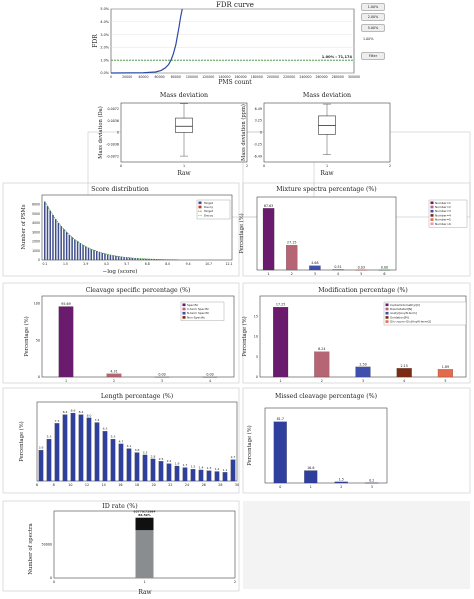 The width and height of the screenshot is (474, 599). What do you see at coordinates (120, 189) in the screenshot?
I see `score-title: Score distribution` at bounding box center [120, 189].